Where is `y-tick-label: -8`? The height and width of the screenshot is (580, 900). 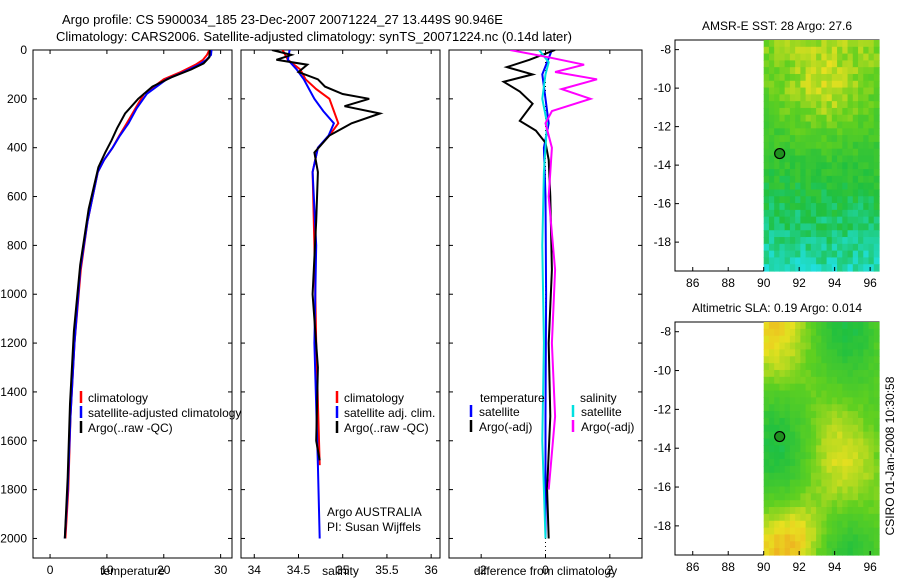
y-tick-label: -8 is located at coordinates (665, 50).